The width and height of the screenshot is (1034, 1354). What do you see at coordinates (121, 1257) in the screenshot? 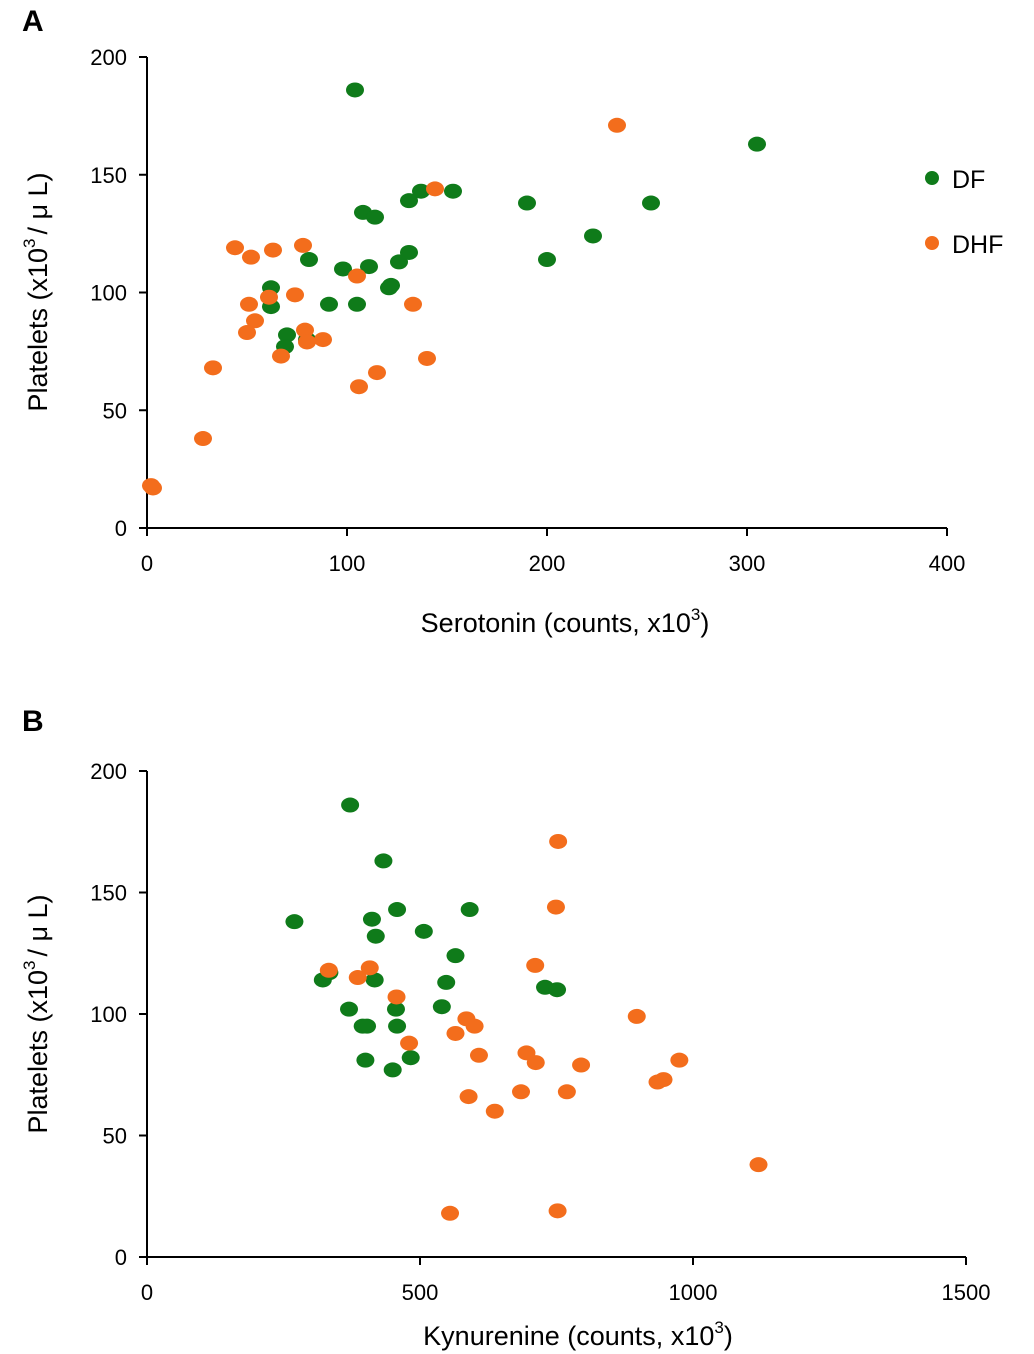
I see `y-tick-label-b: 0` at bounding box center [121, 1257].